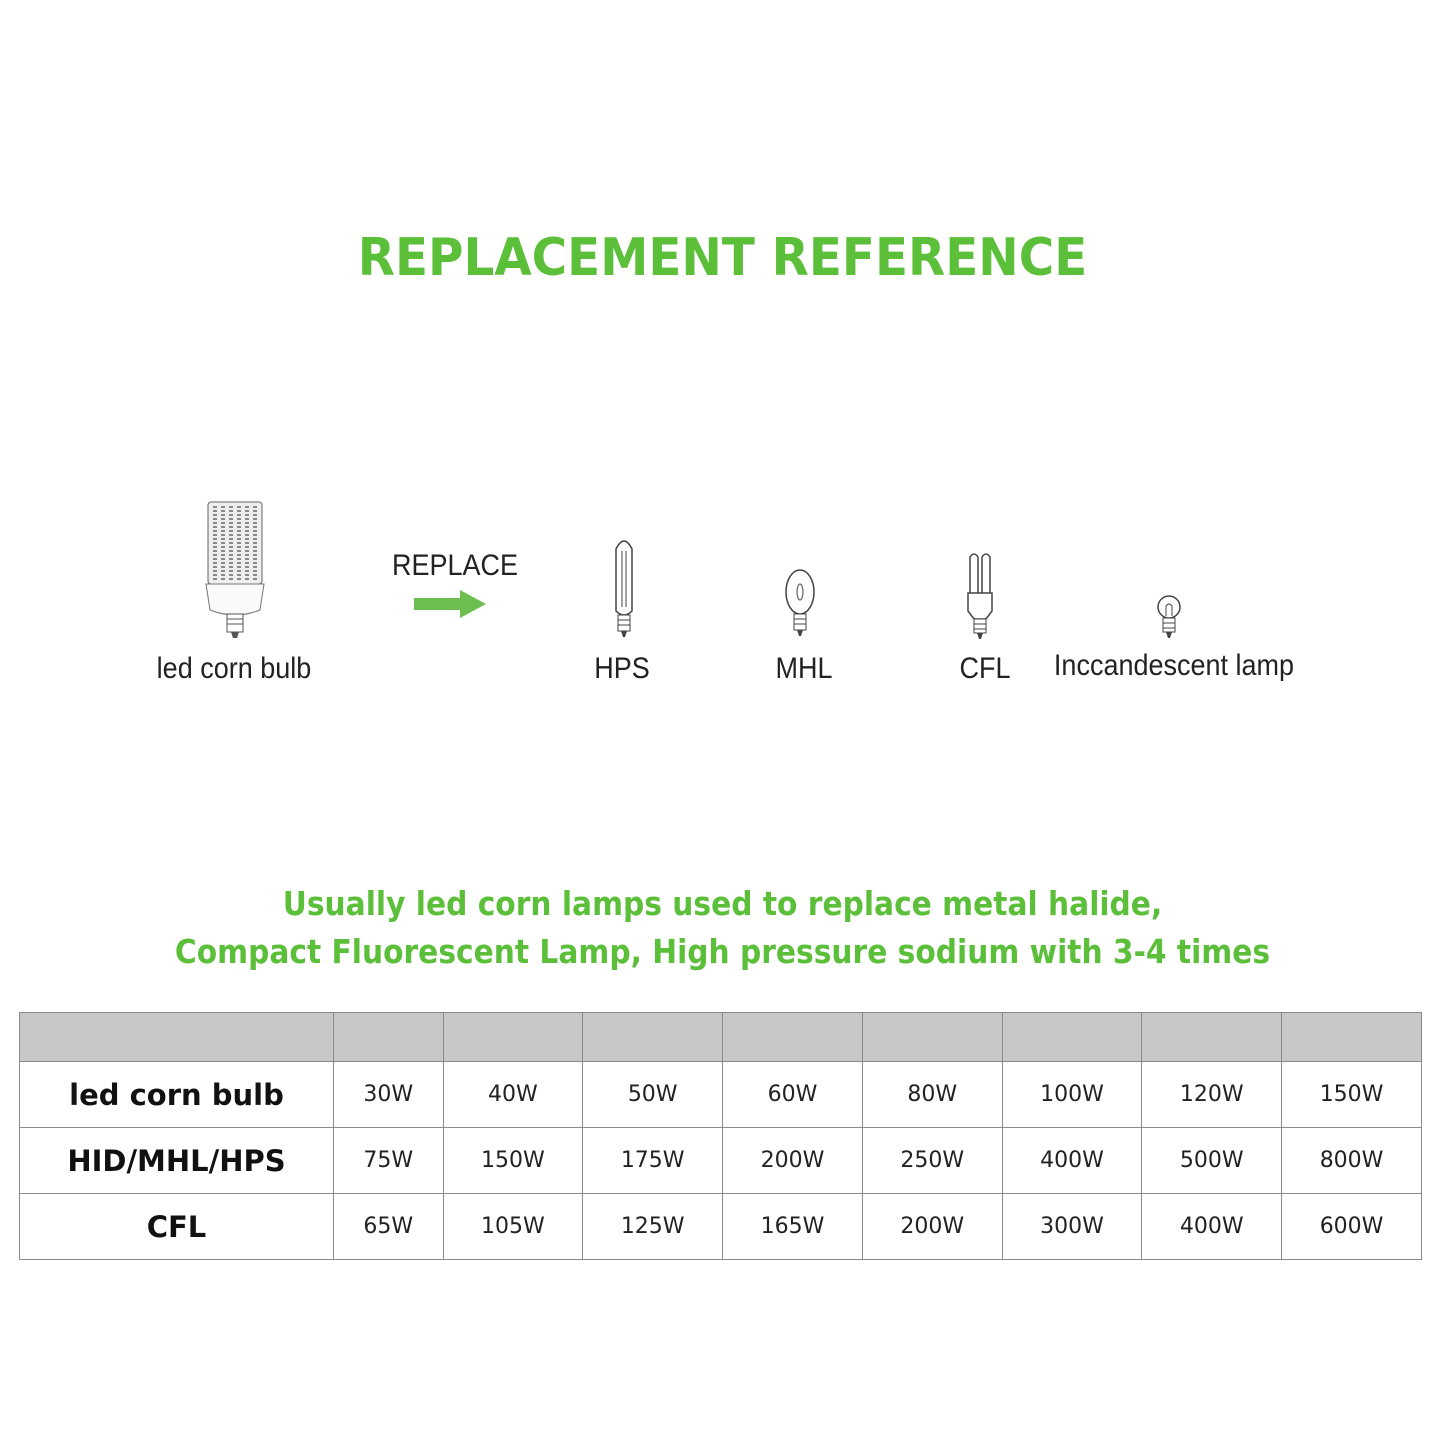  What do you see at coordinates (176, 1160) in the screenshot?
I see `row-label: HID/MHL/HPS` at bounding box center [176, 1160].